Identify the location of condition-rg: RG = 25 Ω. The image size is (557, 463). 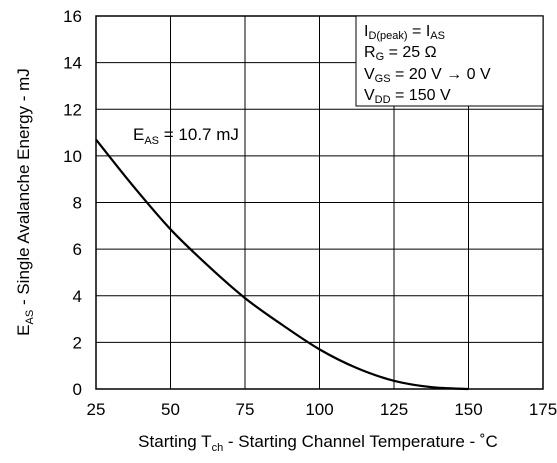
(400, 53).